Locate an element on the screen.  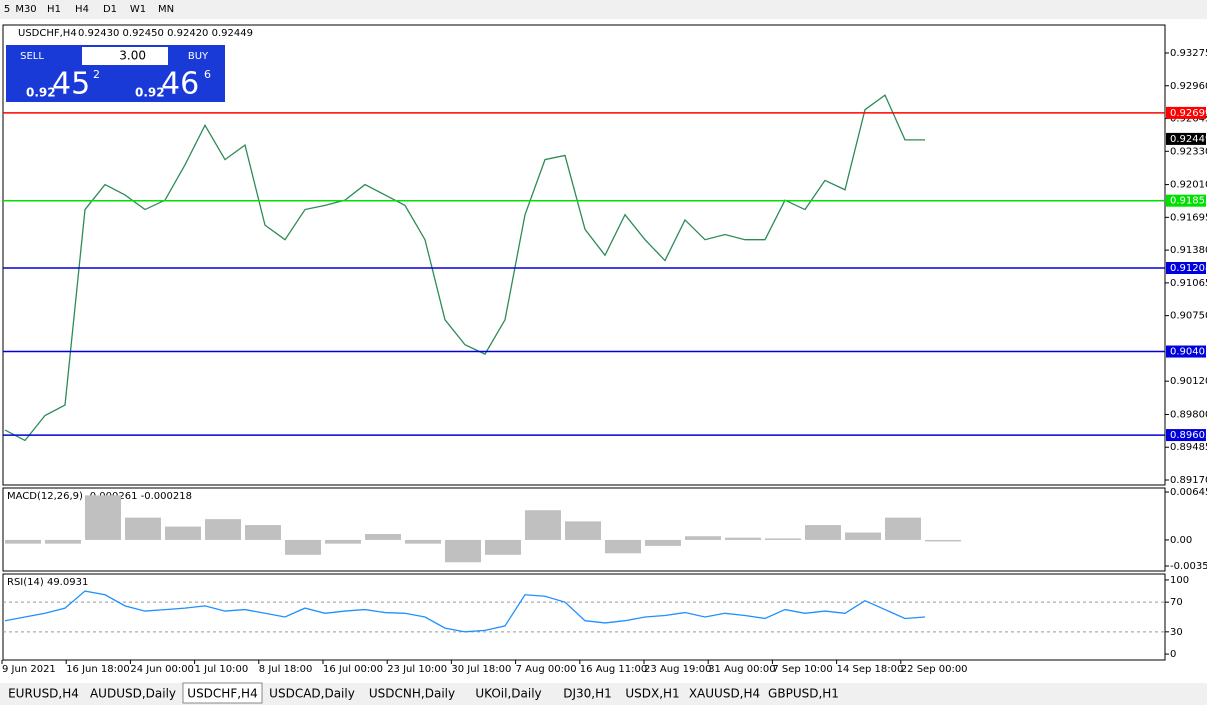
y-tick-label: -0.003507 is located at coordinates (1188, 566).